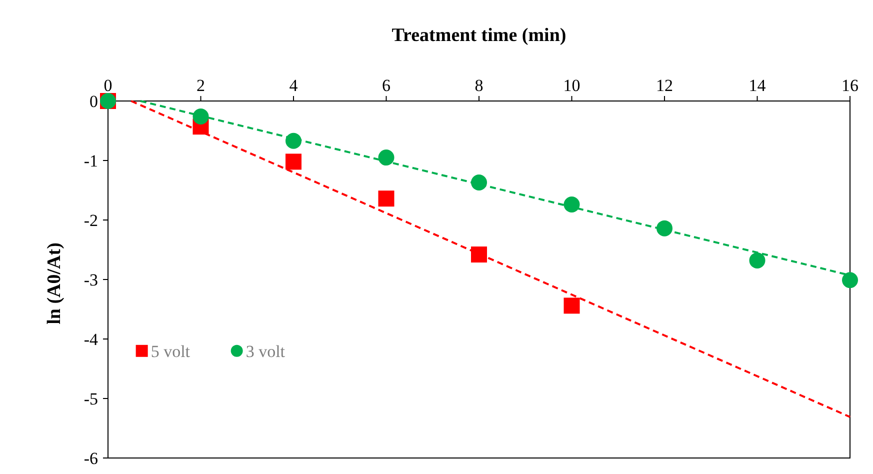 The width and height of the screenshot is (873, 474). I want to click on x-tick-label: 8, so click(479, 85).